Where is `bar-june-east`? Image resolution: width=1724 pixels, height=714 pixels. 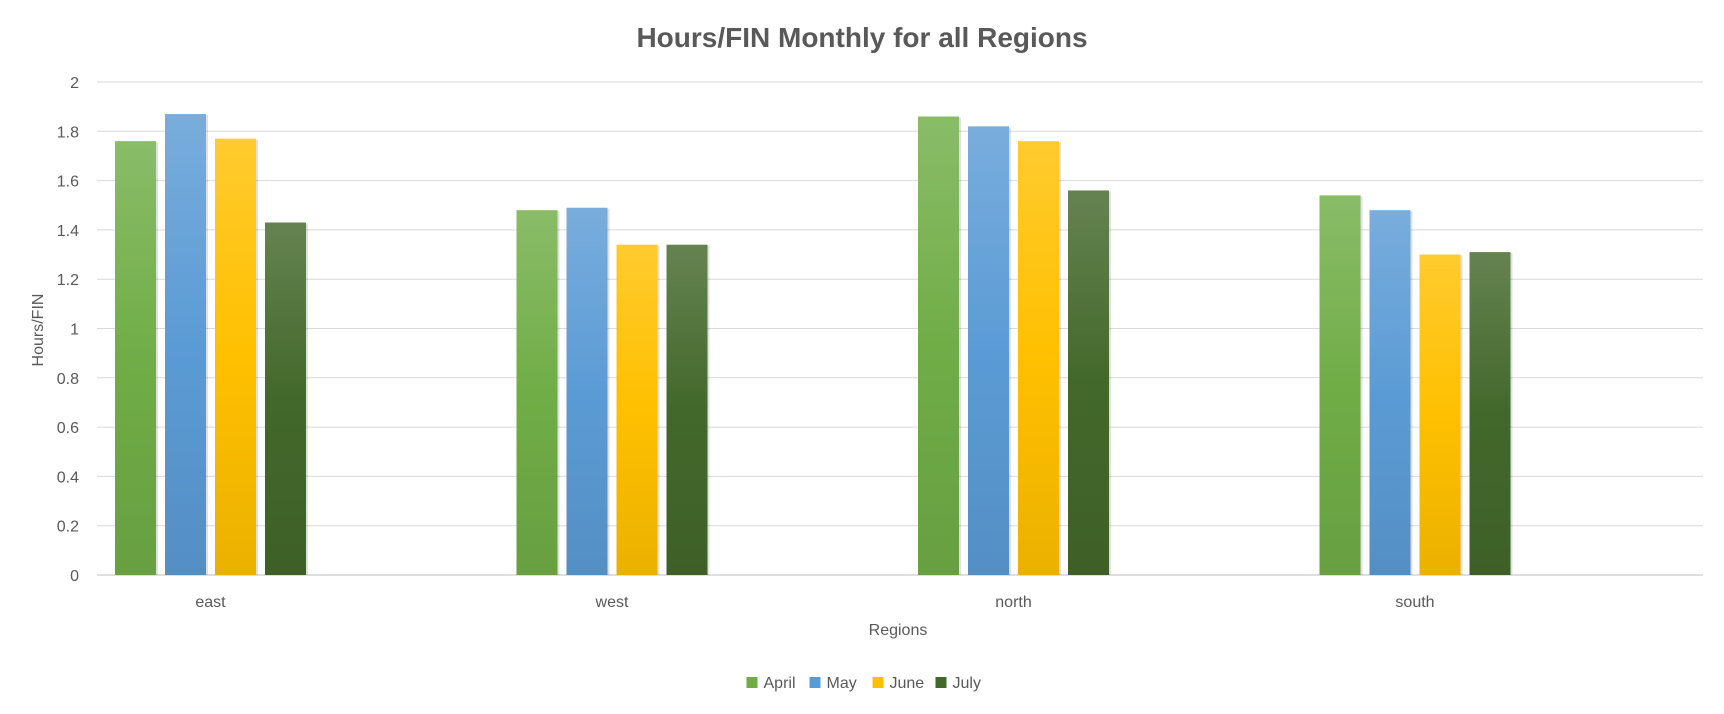
bar-june-east is located at coordinates (235, 356).